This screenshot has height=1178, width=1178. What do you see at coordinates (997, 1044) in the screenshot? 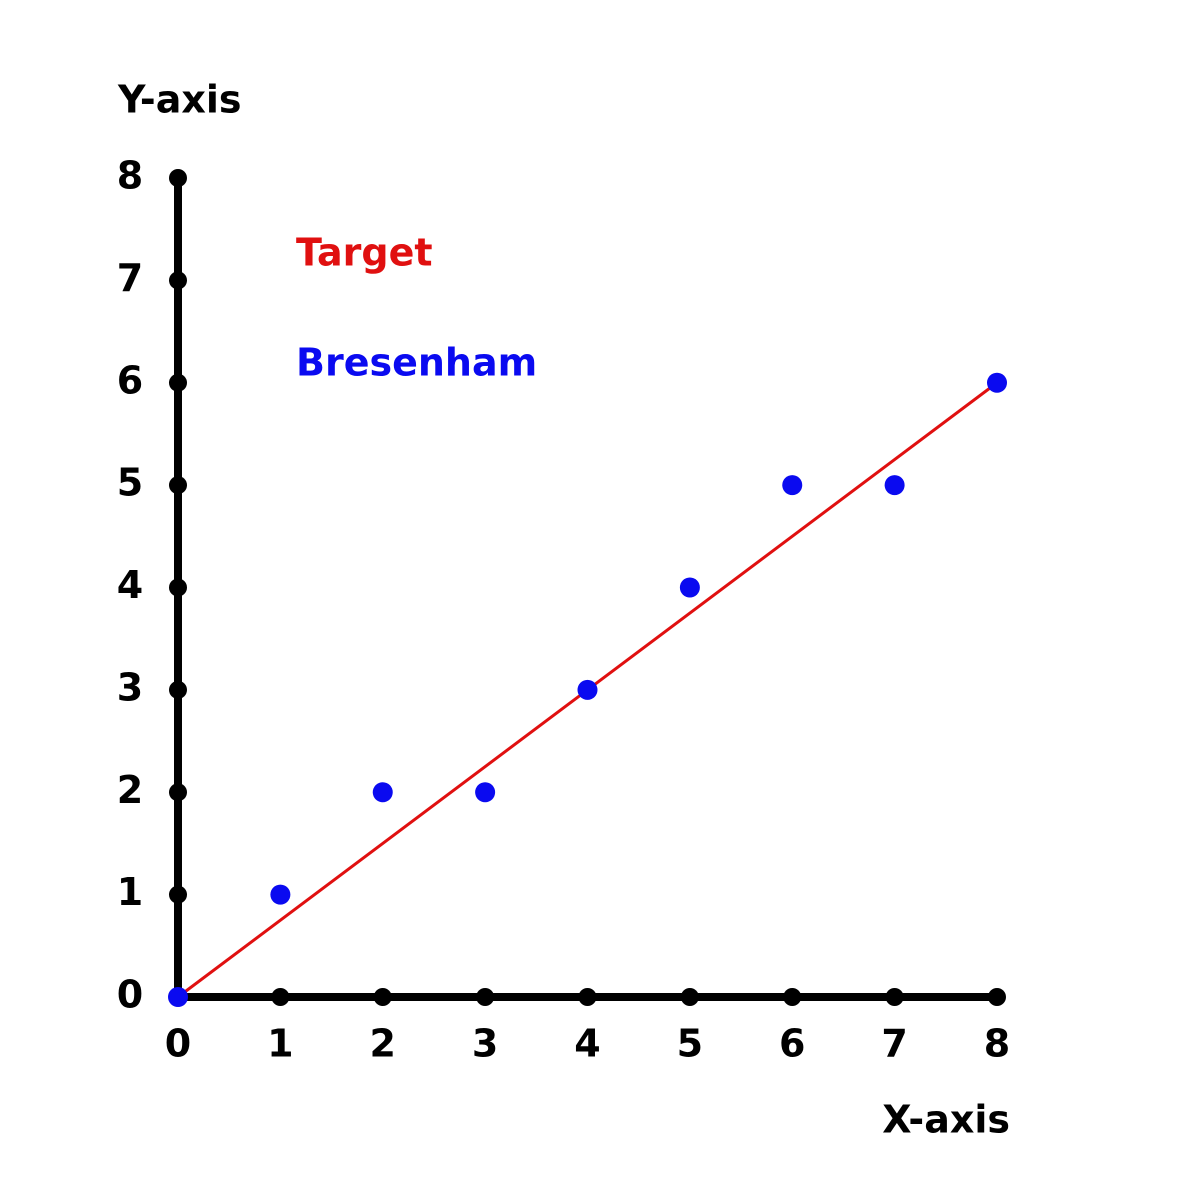
I see `x-tick-label: 8` at bounding box center [997, 1044].